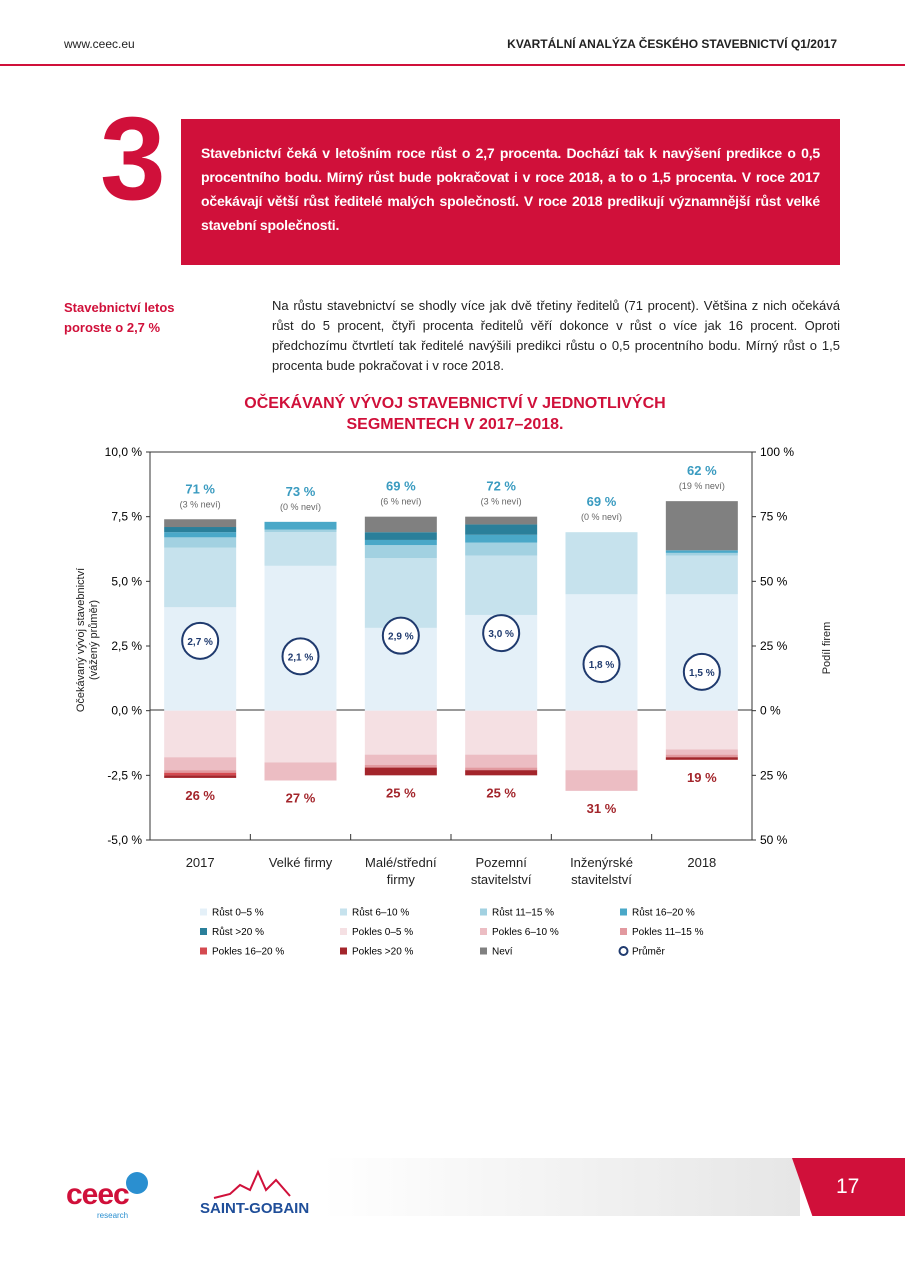 The width and height of the screenshot is (905, 1280). I want to click on y-tick-label: 2,5 %, so click(126, 646).